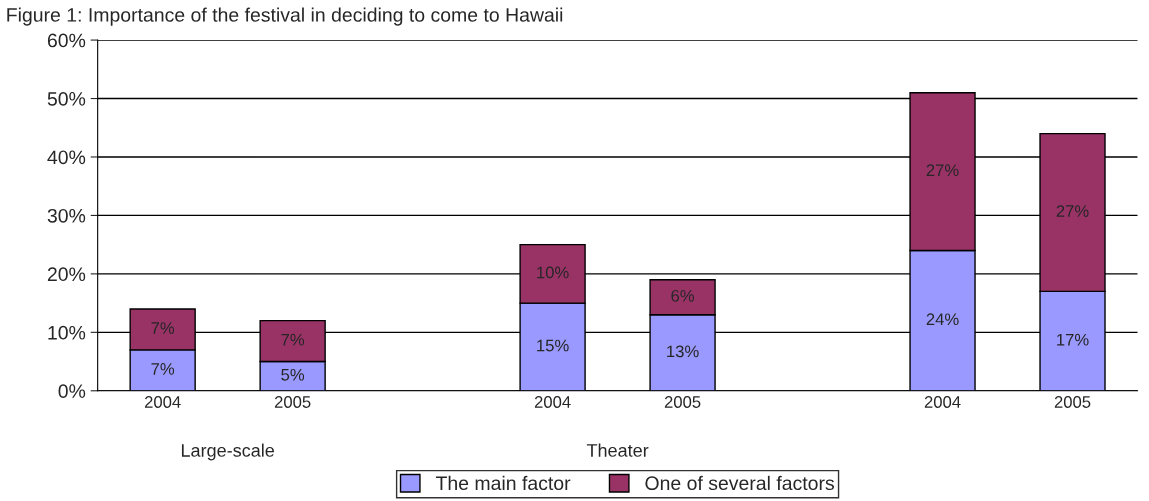 Image resolution: width=1149 pixels, height=501 pixels. I want to click on y-tick-label: 40%, so click(66, 157).